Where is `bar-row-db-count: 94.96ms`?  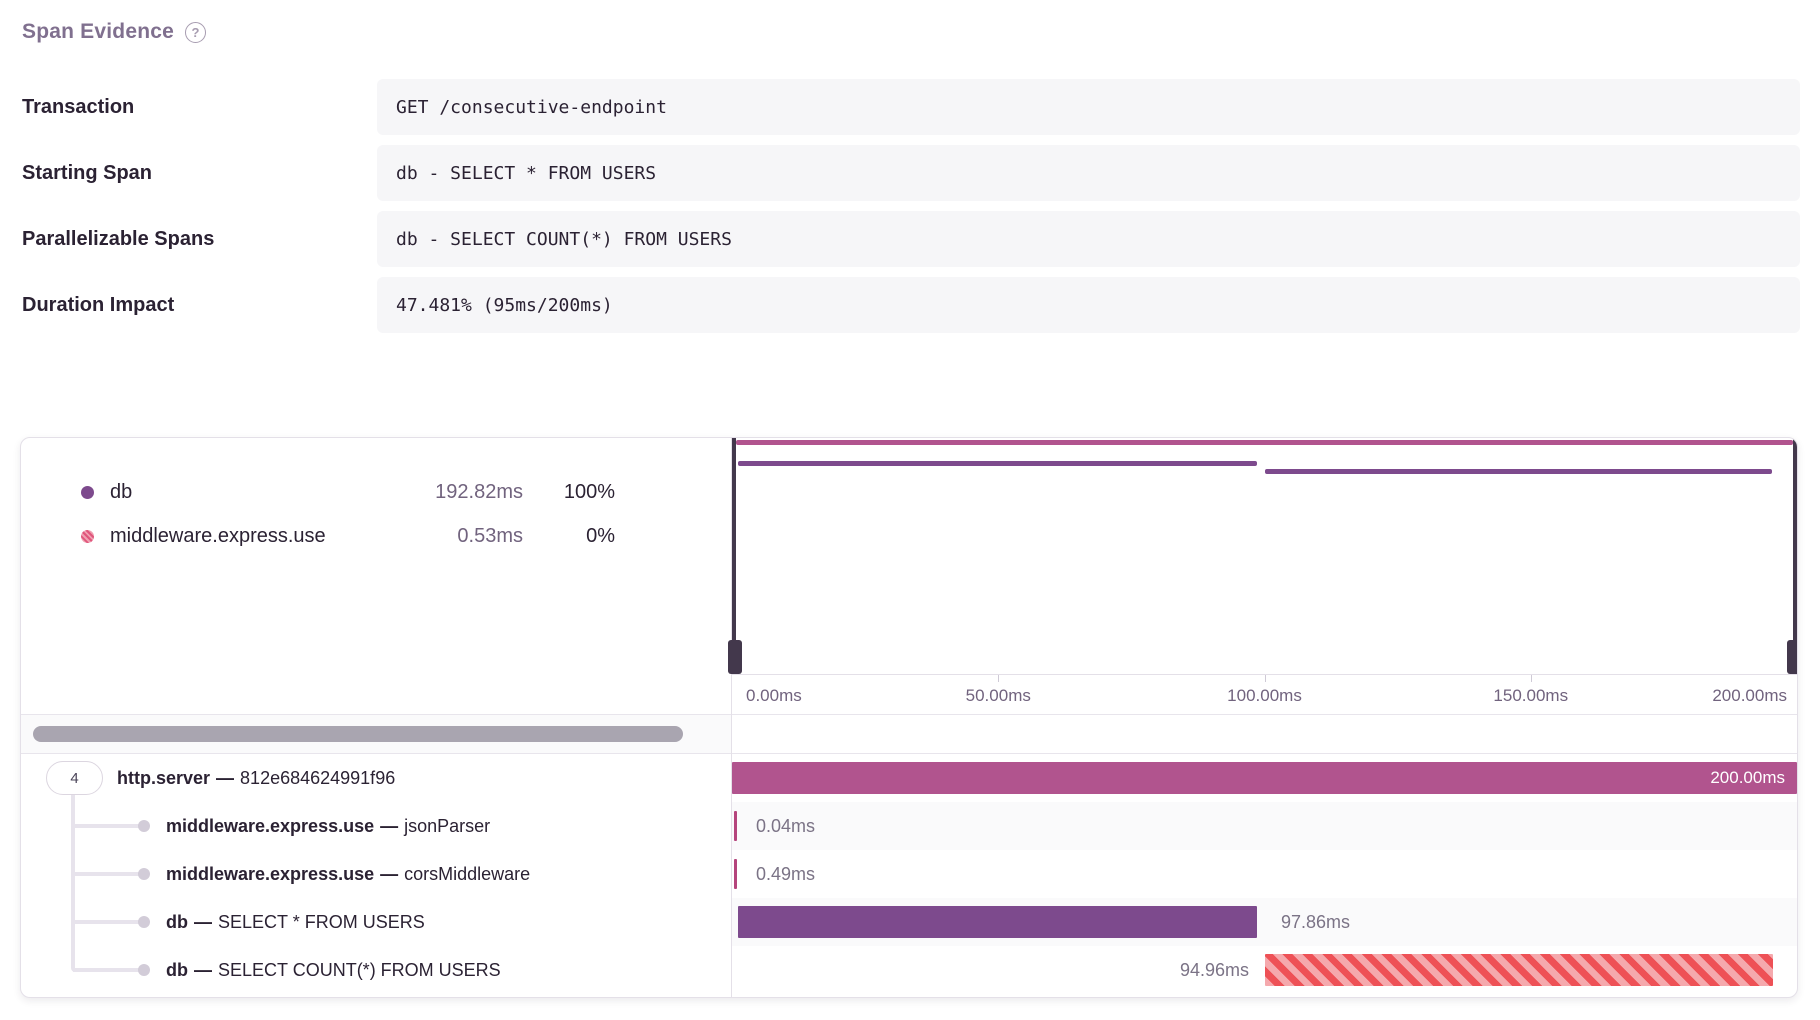 bar-row-db-count: 94.96ms is located at coordinates (1264, 970).